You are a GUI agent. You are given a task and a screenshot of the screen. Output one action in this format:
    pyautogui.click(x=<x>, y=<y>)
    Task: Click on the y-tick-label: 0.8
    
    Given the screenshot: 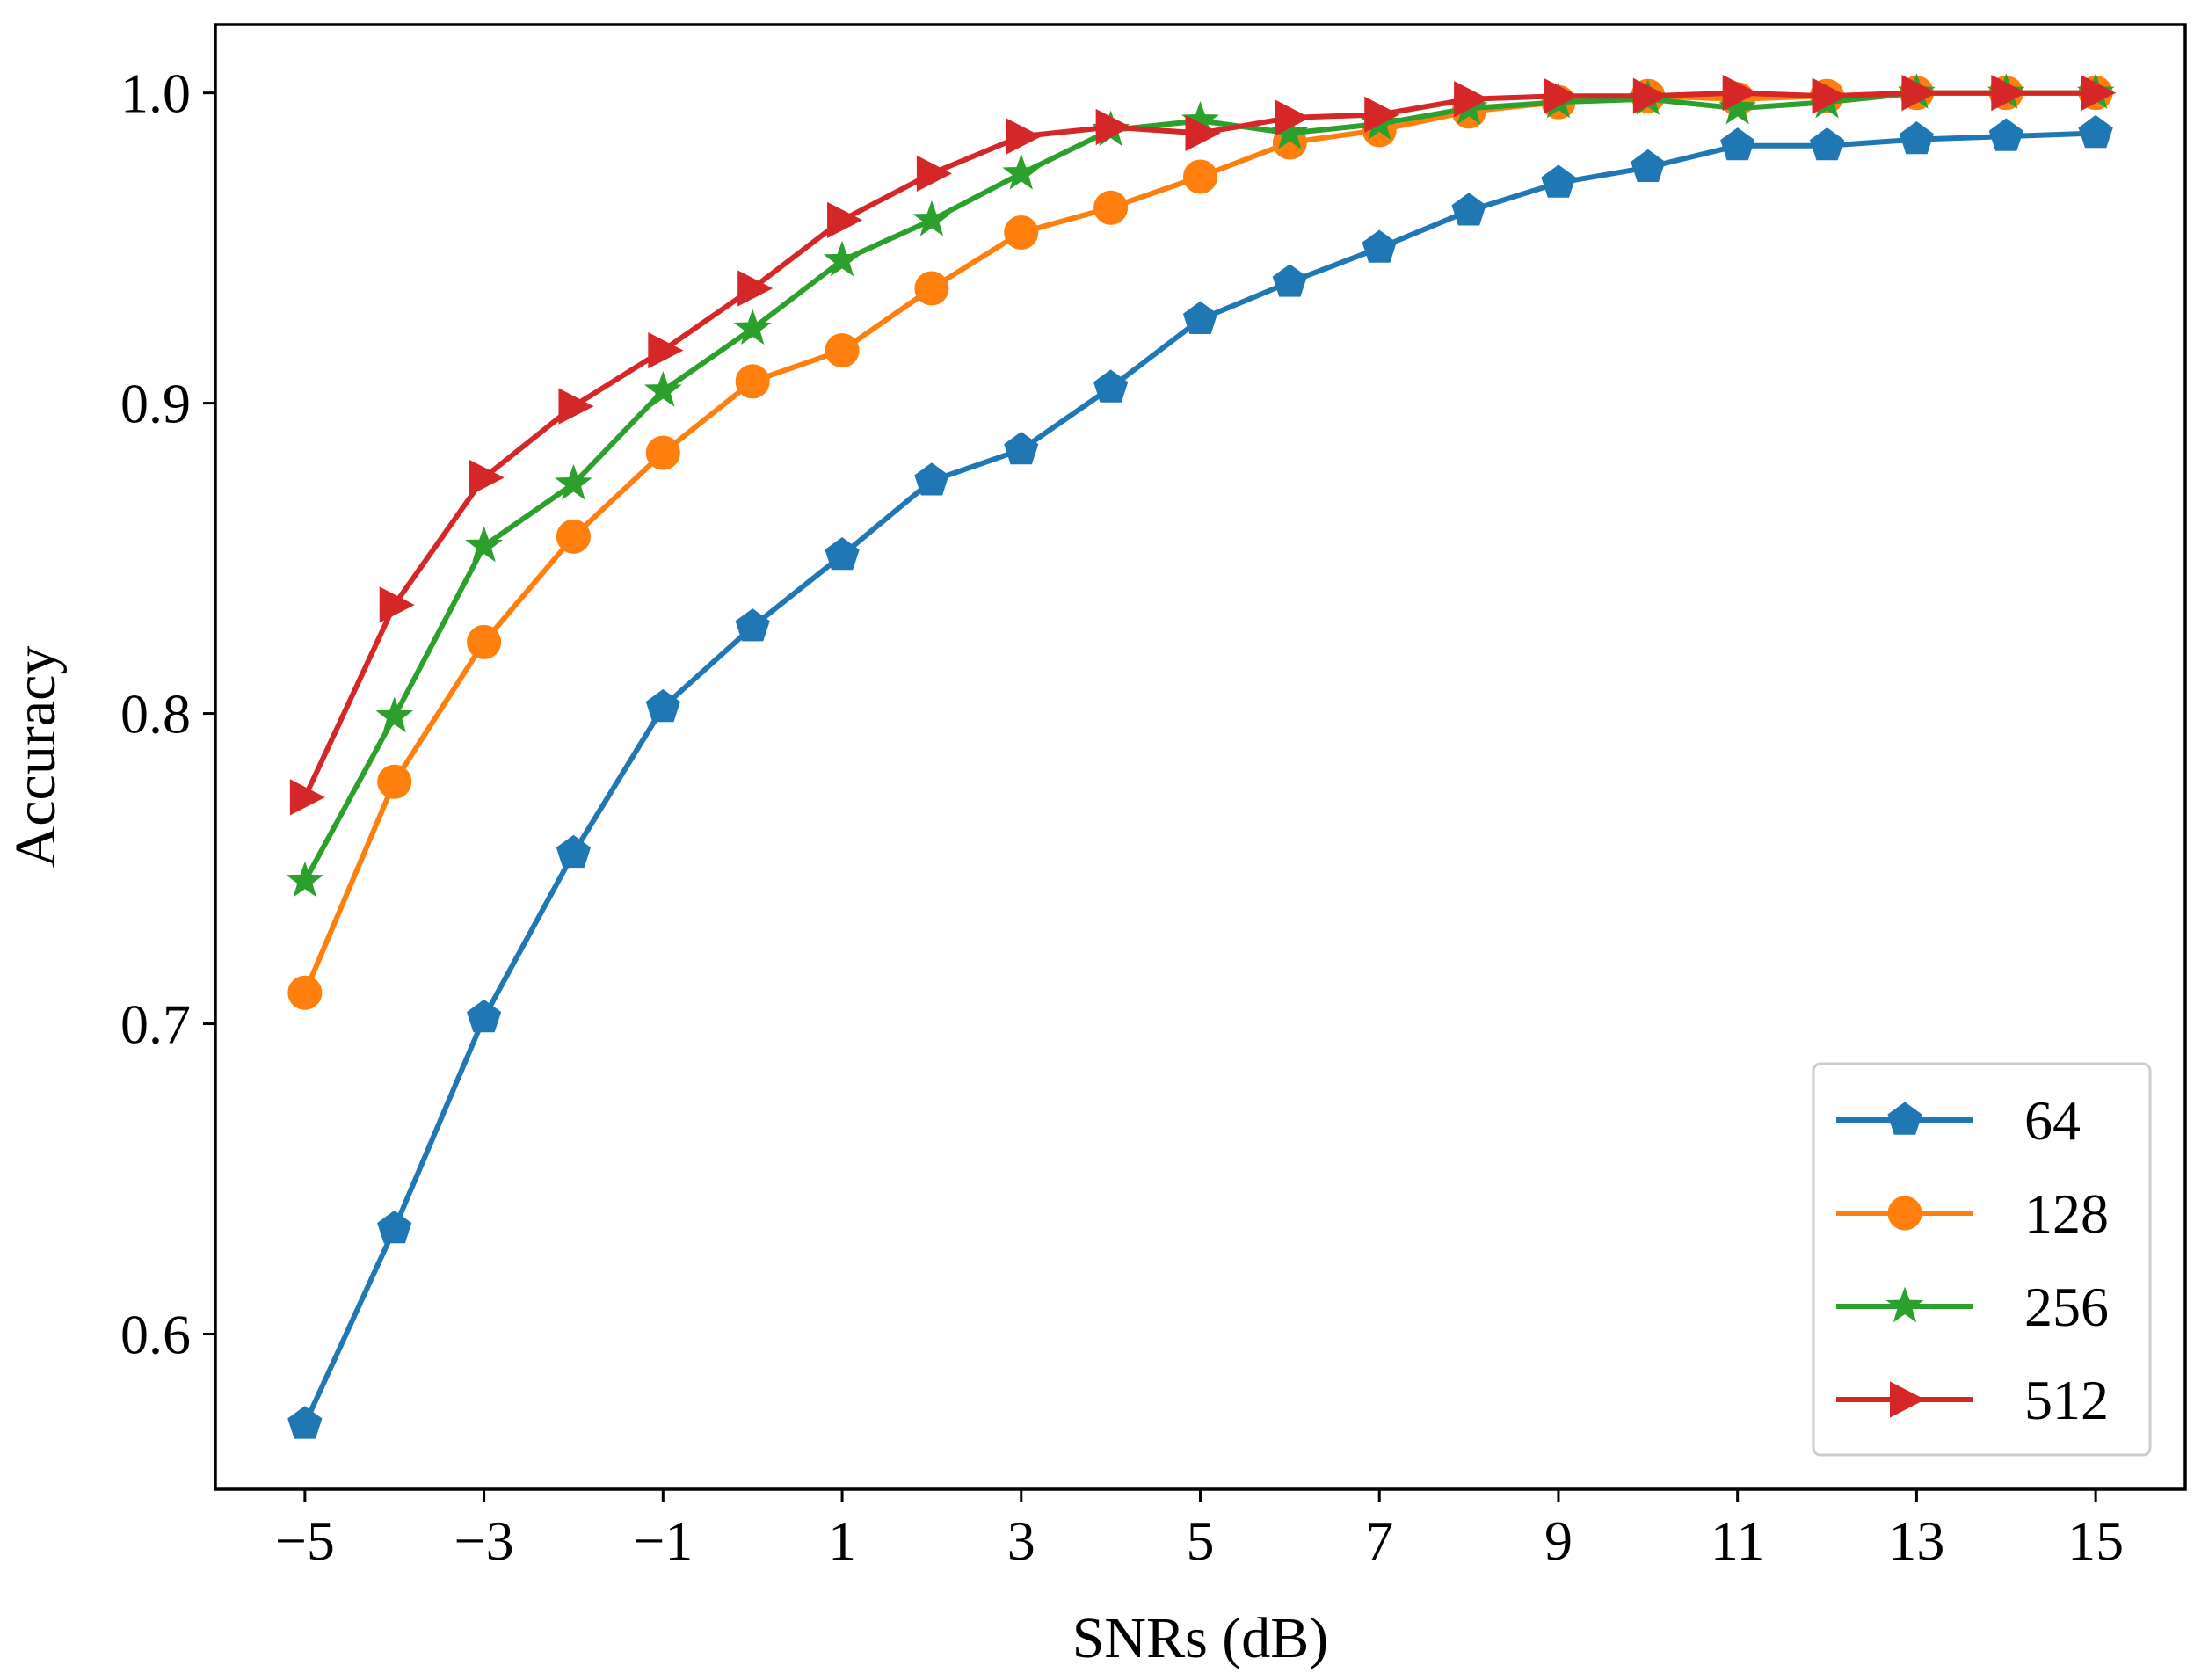 What is the action you would take?
    pyautogui.click(x=155, y=714)
    